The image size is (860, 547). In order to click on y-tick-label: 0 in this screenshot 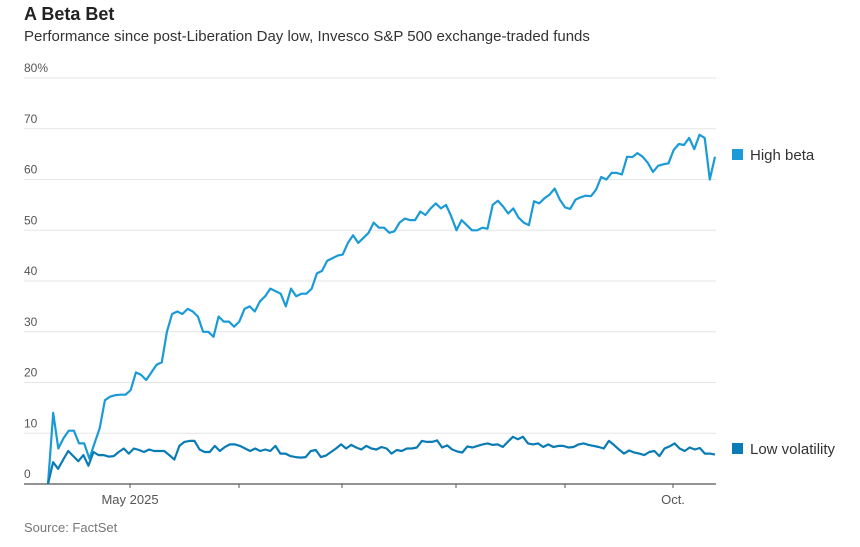, I will do `click(27, 474)`.